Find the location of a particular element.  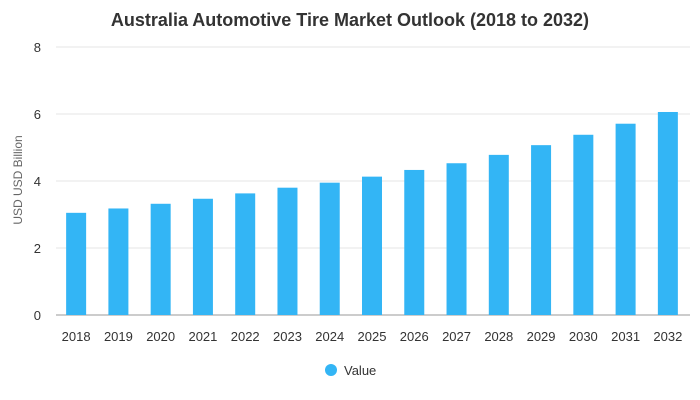

x-tick-label: 2022 is located at coordinates (245, 336).